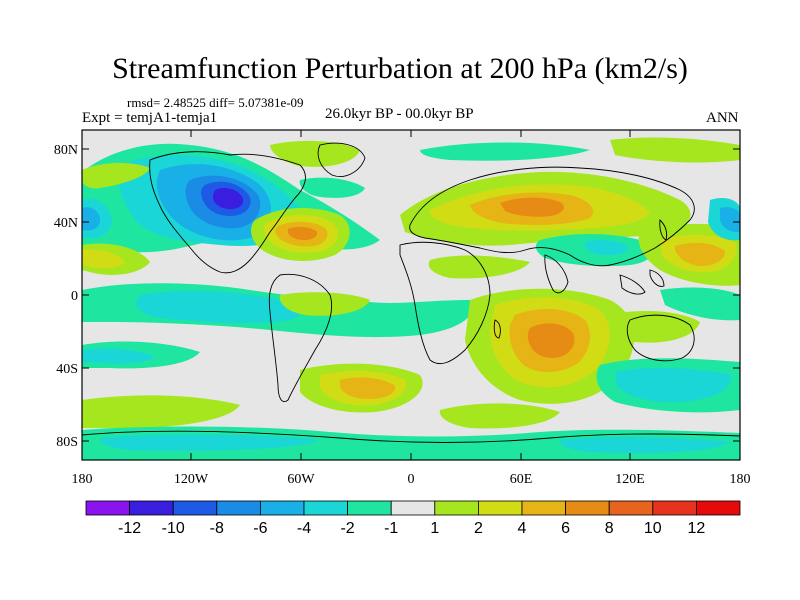  What do you see at coordinates (434, 528) in the screenshot?
I see `colorbar-label: 1` at bounding box center [434, 528].